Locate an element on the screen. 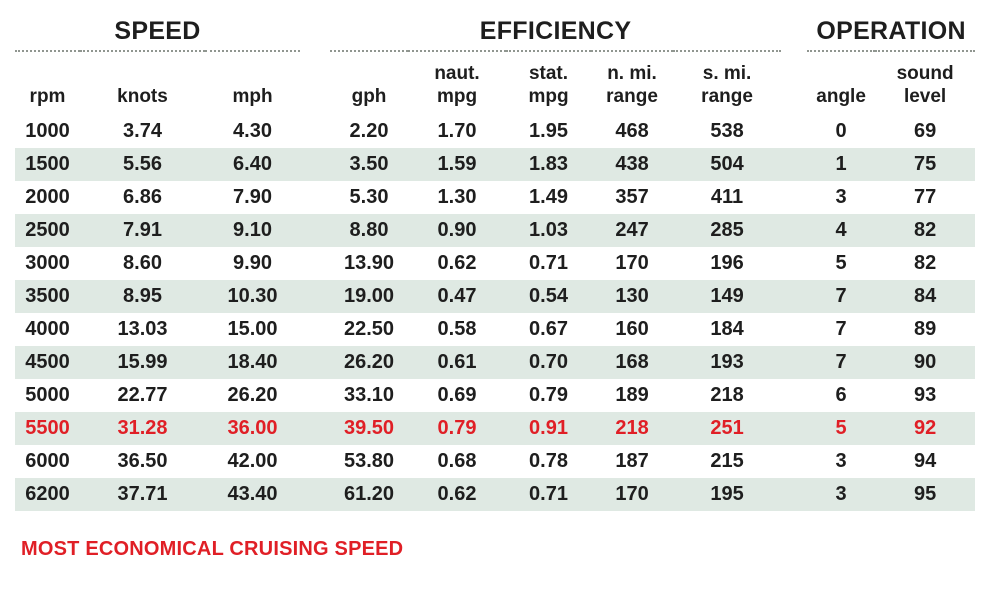 The width and height of the screenshot is (1000, 591). cell-angle: 0 is located at coordinates (841, 131).